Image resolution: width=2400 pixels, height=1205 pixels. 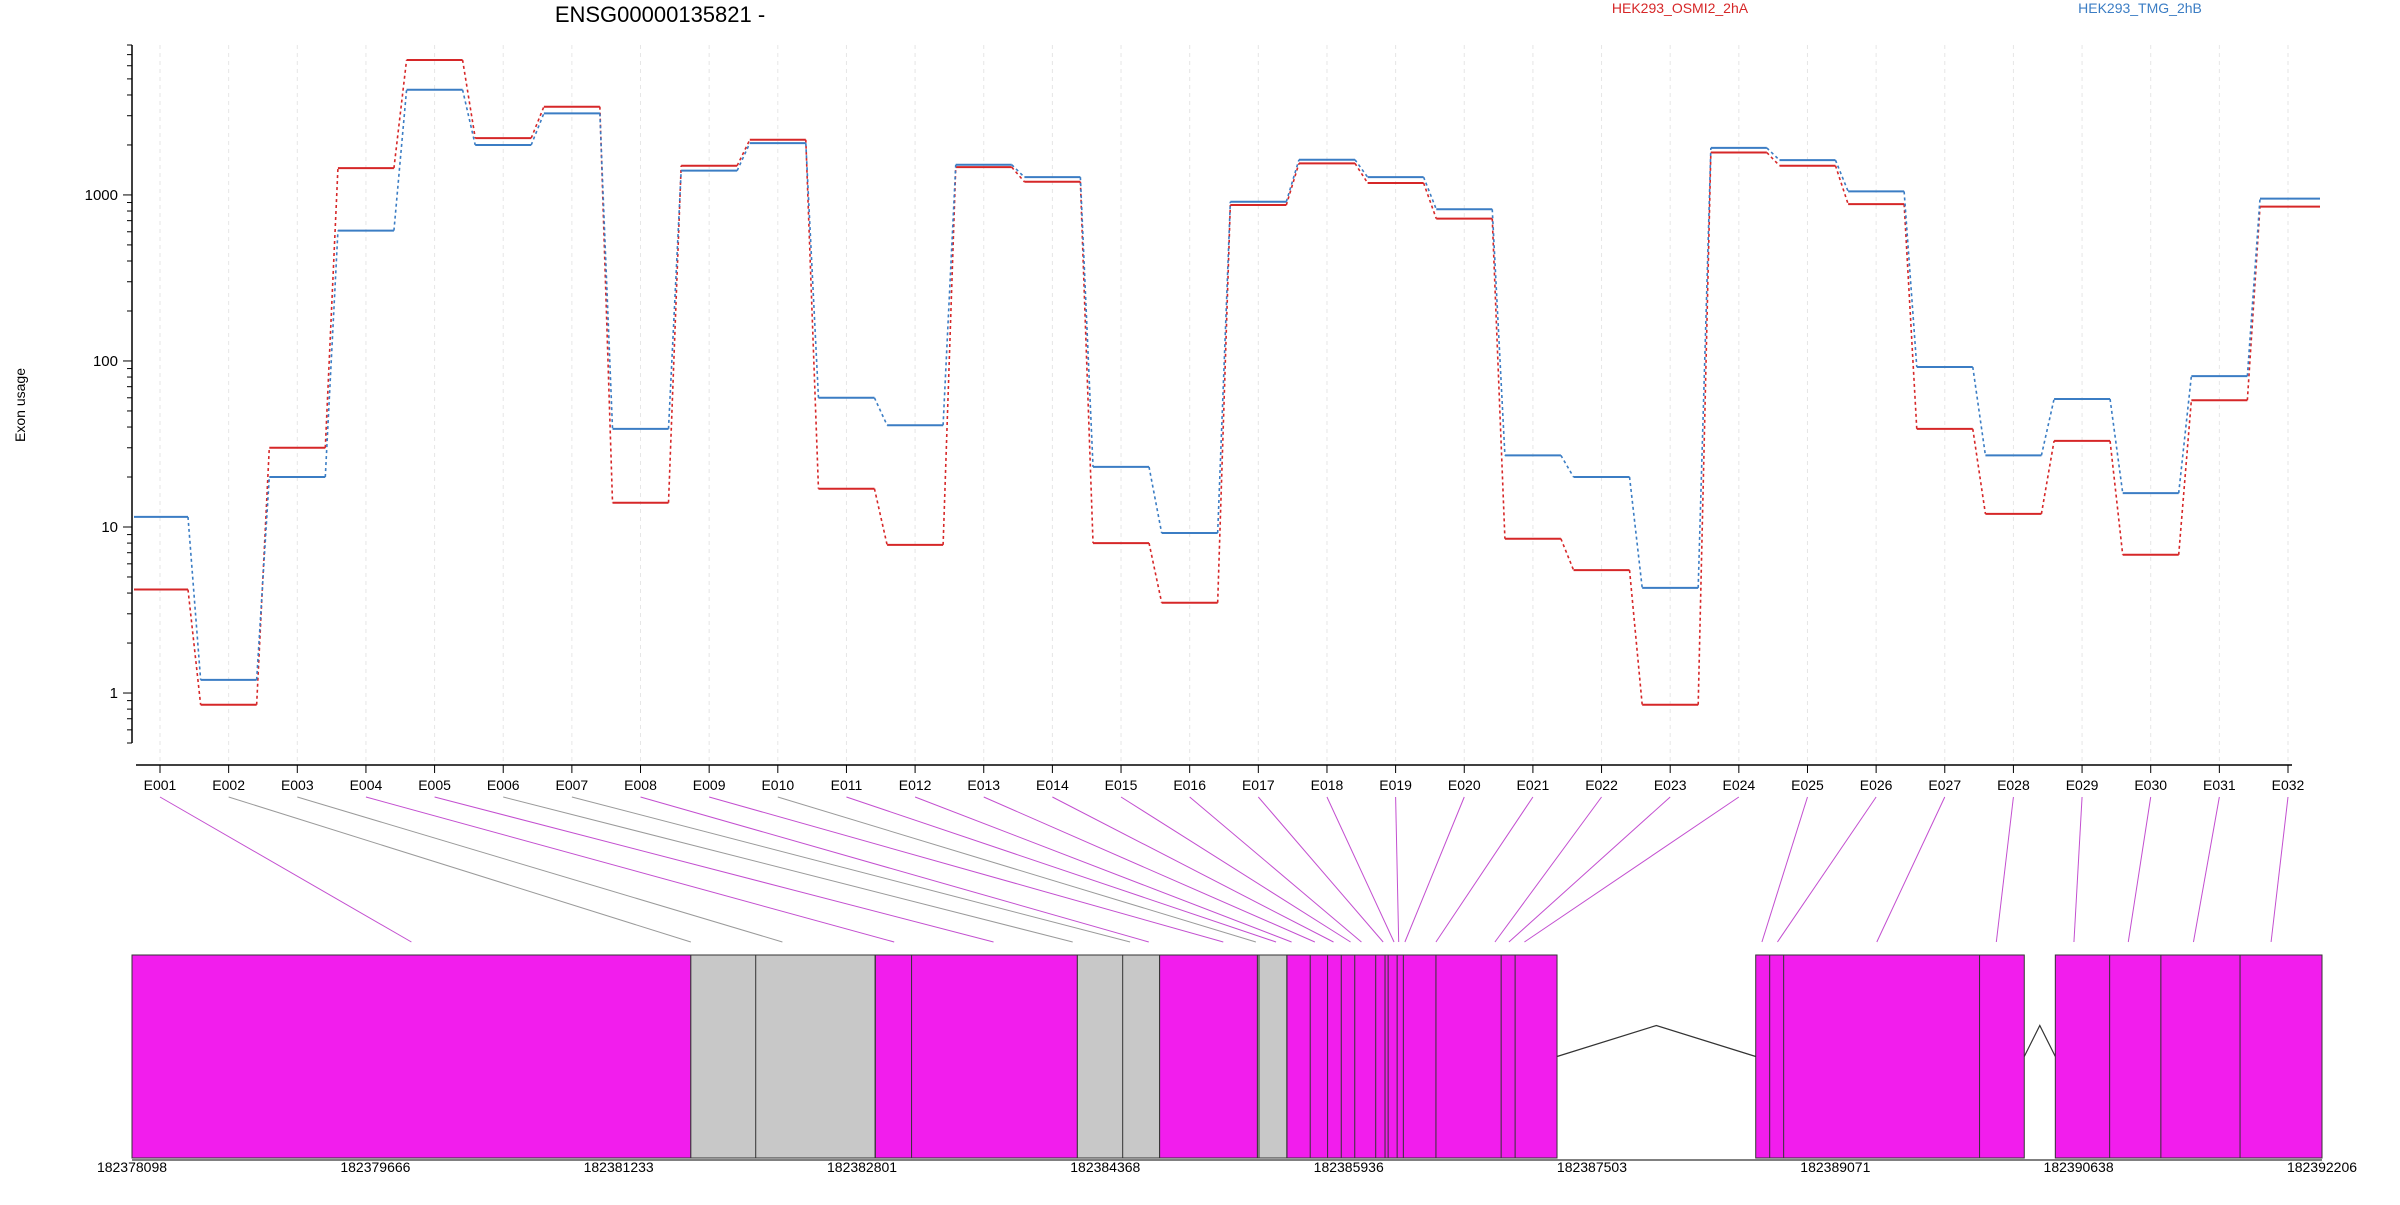 I want to click on x-tick-label-e028: E028, so click(x=2013, y=785).